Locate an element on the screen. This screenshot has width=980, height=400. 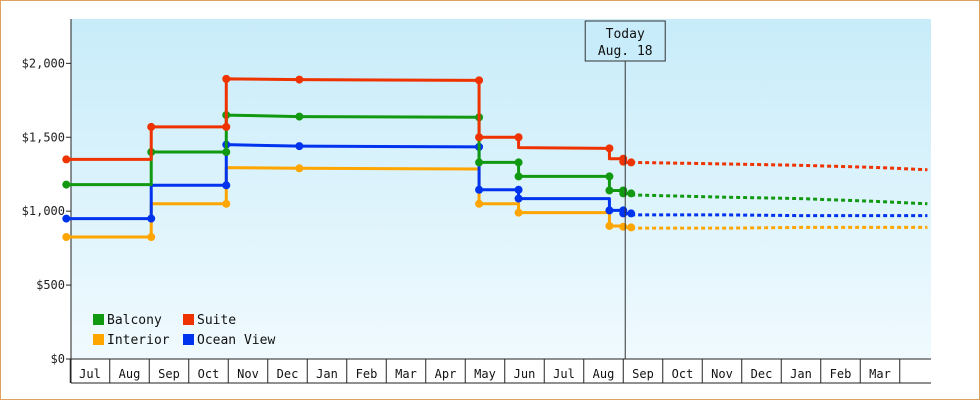
today-date: Aug. 18 is located at coordinates (625, 51).